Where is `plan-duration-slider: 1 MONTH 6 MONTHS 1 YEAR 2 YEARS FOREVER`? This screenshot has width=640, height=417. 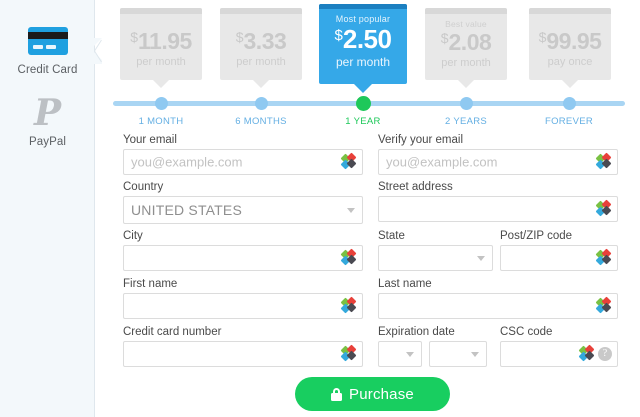 plan-duration-slider: 1 MONTH 6 MONTHS 1 YEAR 2 YEARS FOREVER is located at coordinates (367, 112).